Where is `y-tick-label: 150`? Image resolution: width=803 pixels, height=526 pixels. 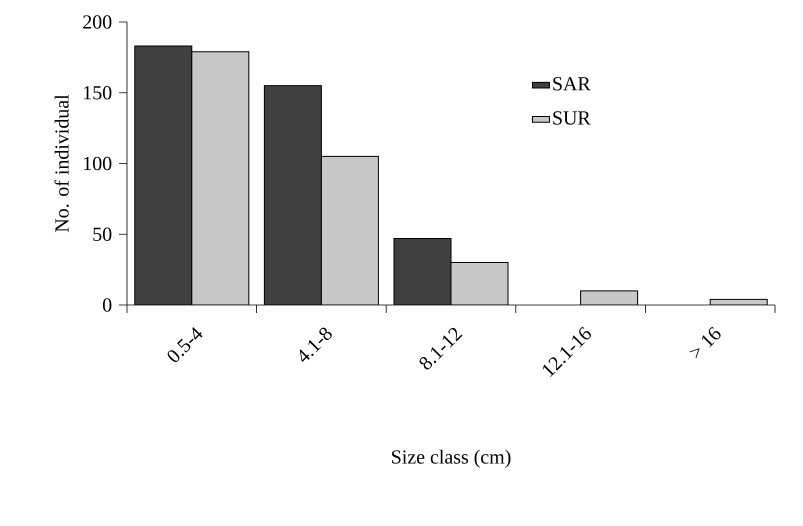
y-tick-label: 150 is located at coordinates (98, 93).